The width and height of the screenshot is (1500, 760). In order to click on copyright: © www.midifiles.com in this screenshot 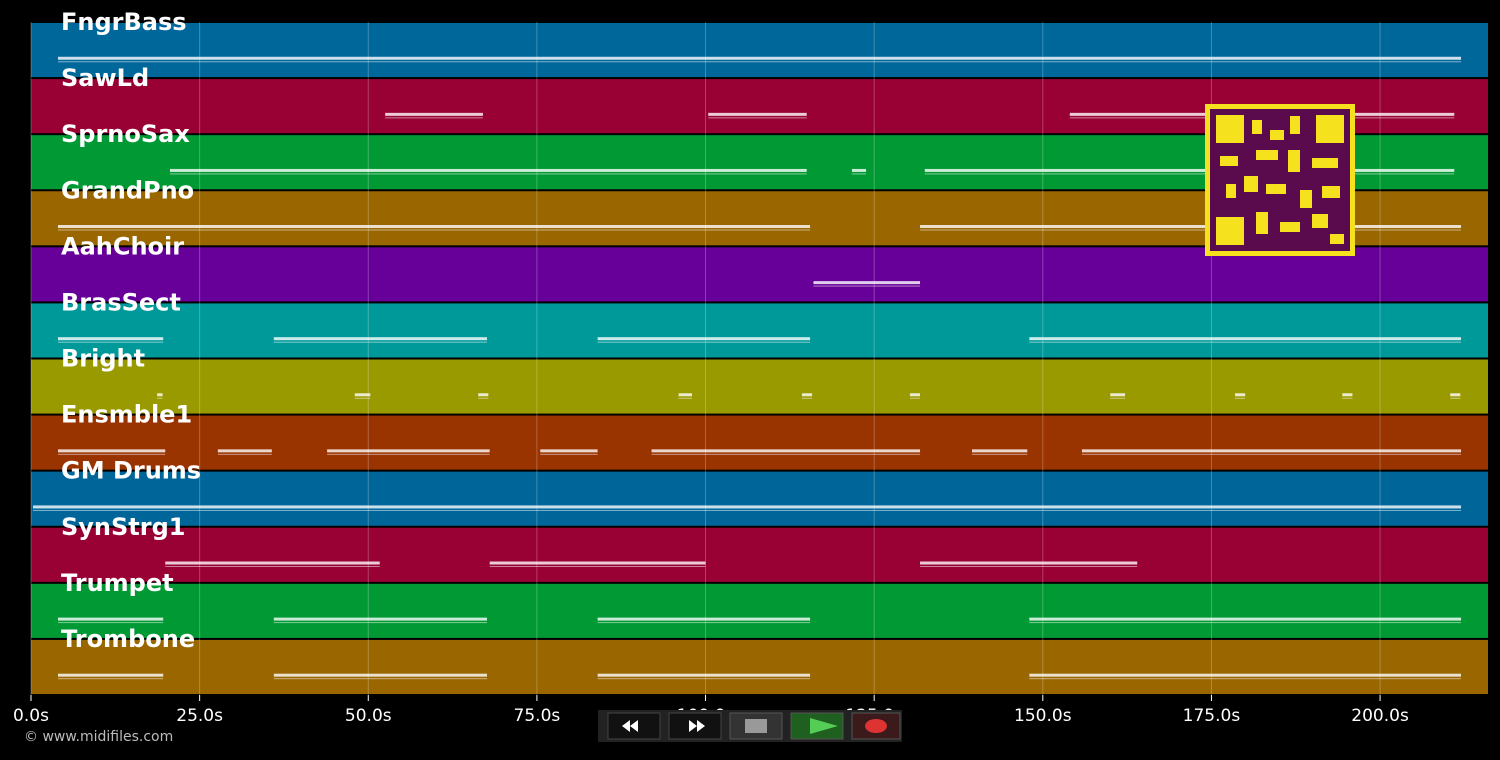, I will do `click(98, 737)`.